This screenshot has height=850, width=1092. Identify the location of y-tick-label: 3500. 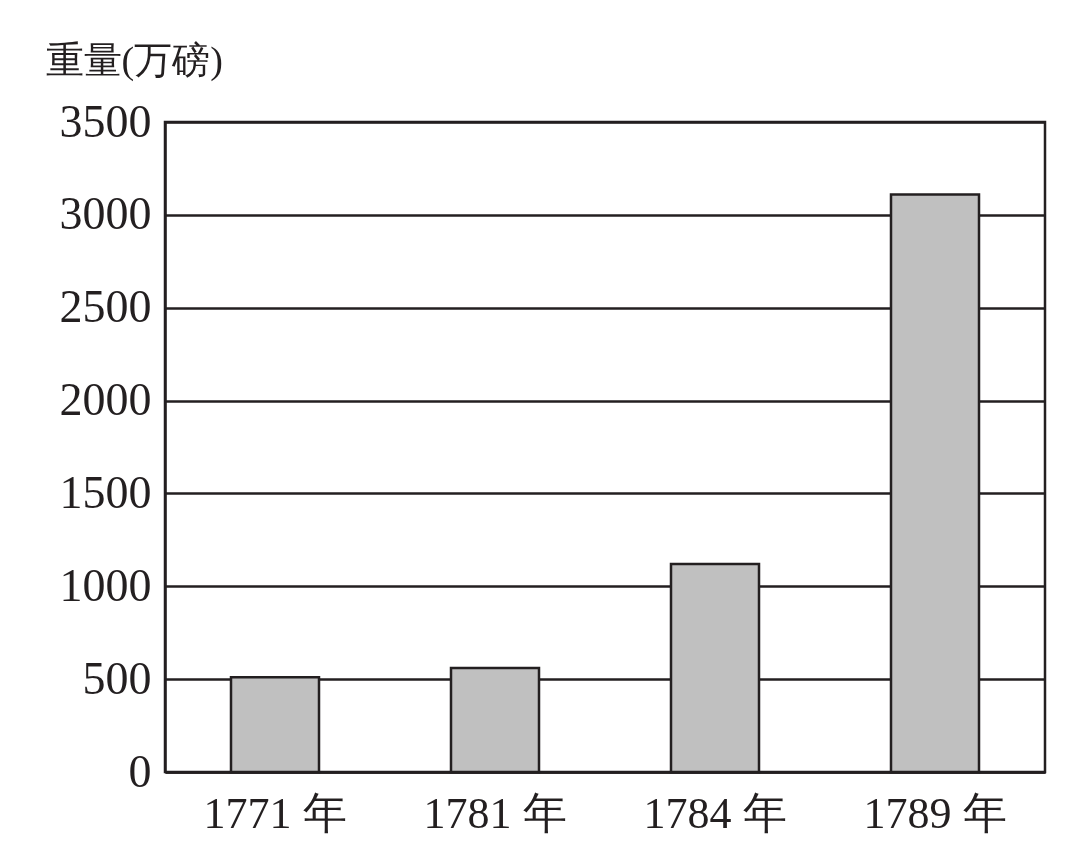
(105, 121).